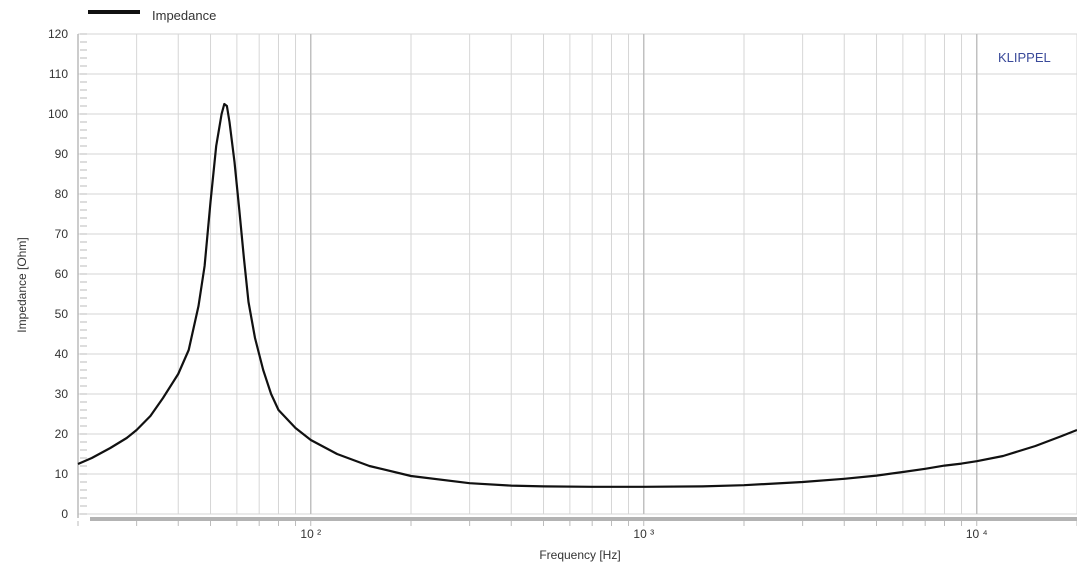  What do you see at coordinates (583, 519) in the screenshot?
I see `x-axis-bar` at bounding box center [583, 519].